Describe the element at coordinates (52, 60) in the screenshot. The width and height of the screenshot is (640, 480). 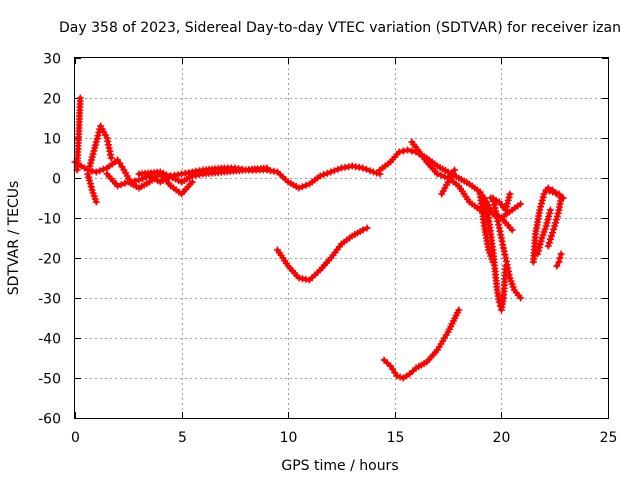
I see `y-tick-label: 30` at that location.